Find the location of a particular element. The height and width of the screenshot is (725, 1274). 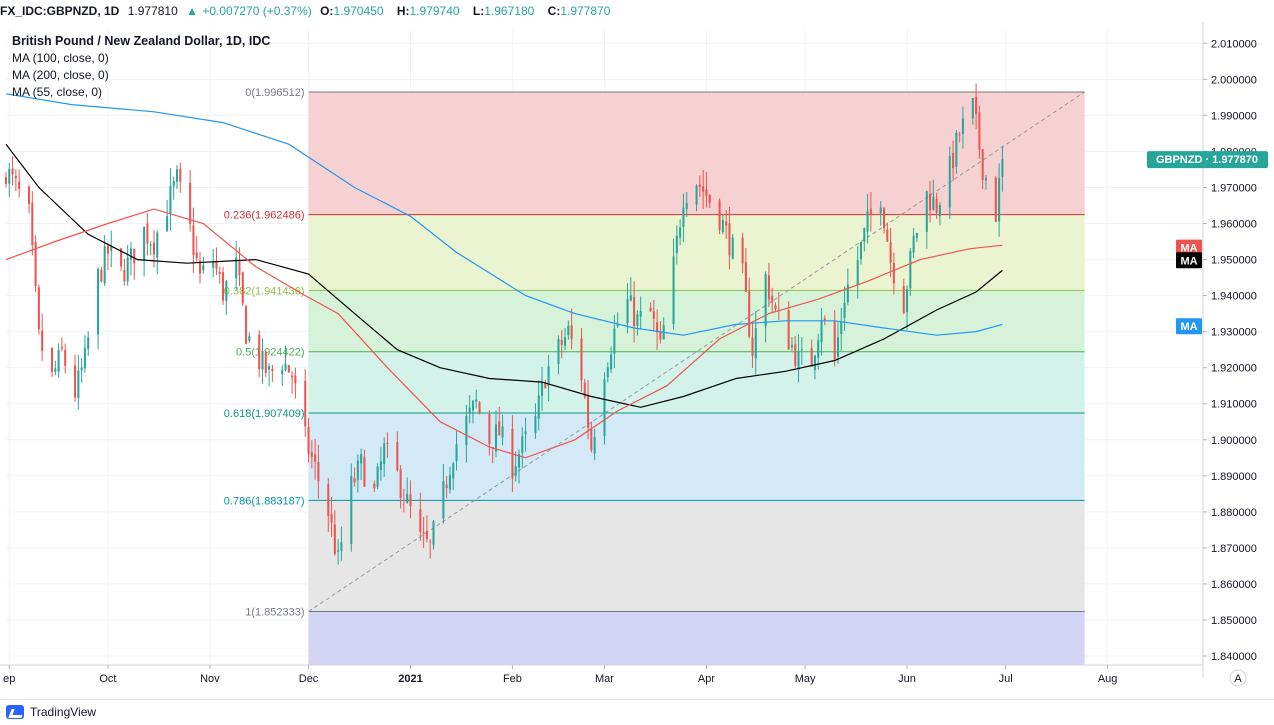

auto-scale-label: A is located at coordinates (1238, 679).